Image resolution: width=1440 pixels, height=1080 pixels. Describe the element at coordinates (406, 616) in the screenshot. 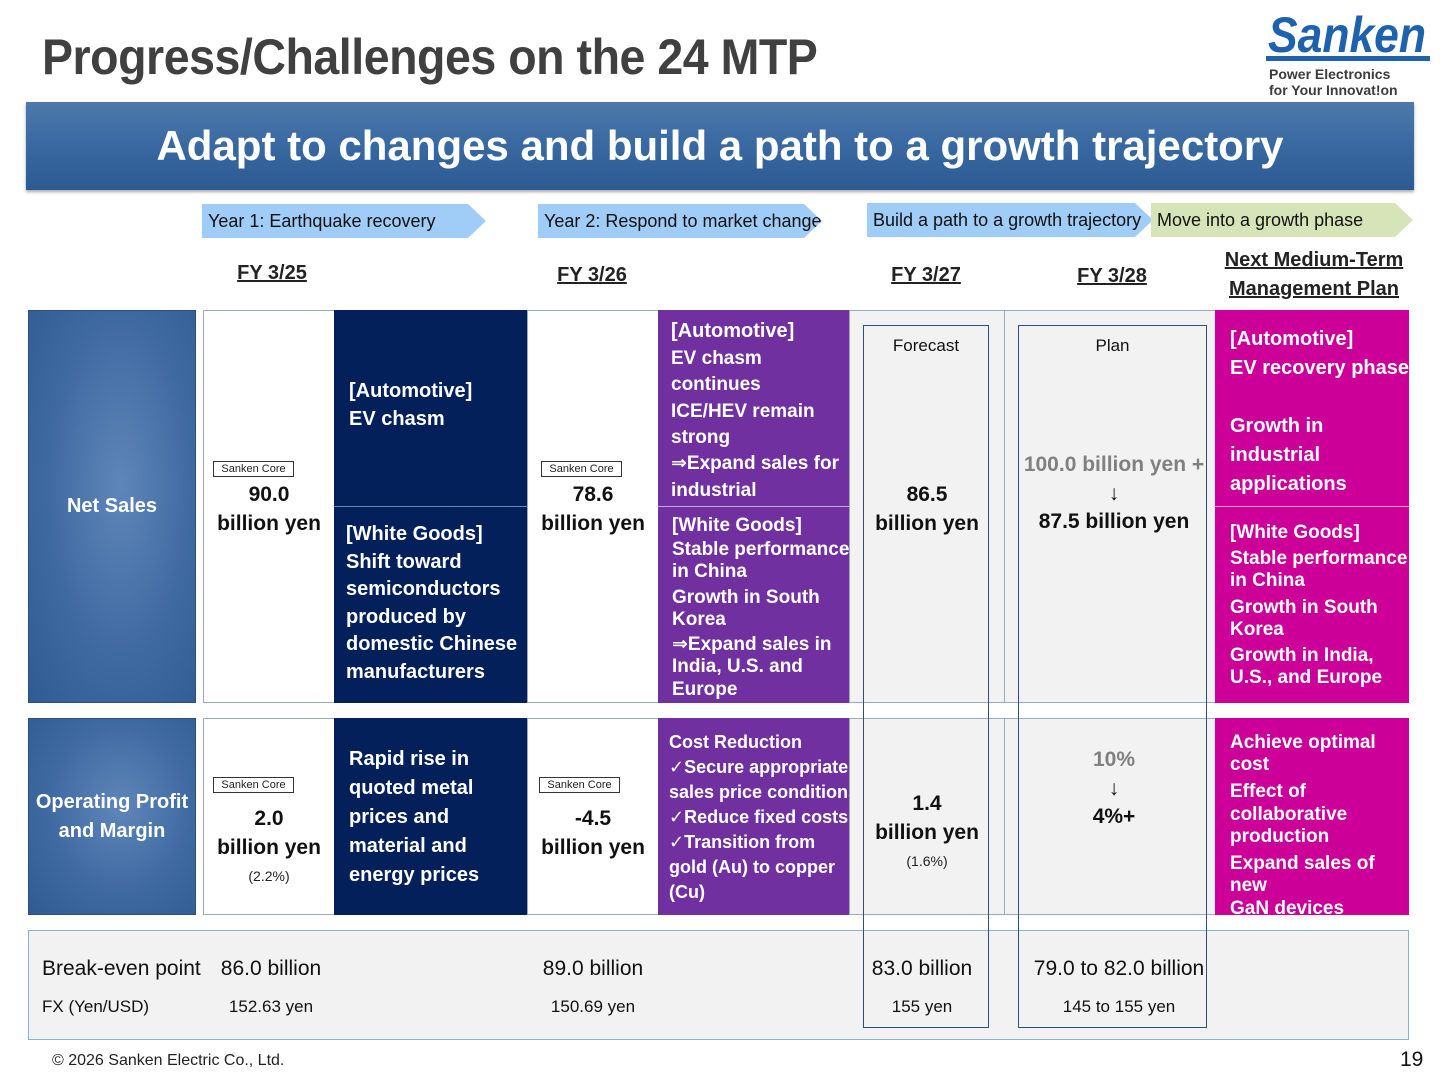

I see `note-line: produced by` at that location.